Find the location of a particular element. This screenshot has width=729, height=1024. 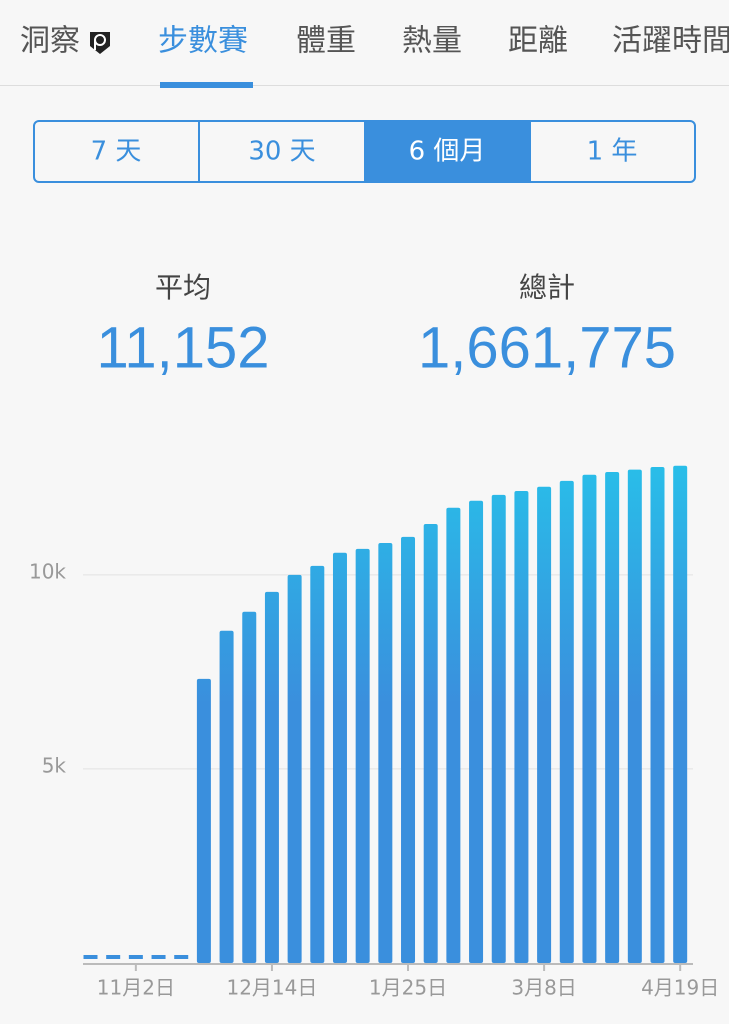

x-tick-label: 3月8日 is located at coordinates (543, 988).